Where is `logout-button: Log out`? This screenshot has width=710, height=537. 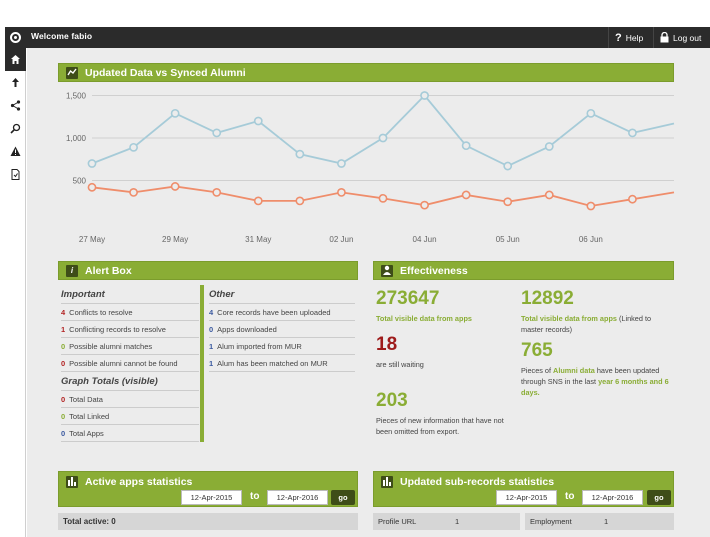 logout-button: Log out is located at coordinates (680, 37).